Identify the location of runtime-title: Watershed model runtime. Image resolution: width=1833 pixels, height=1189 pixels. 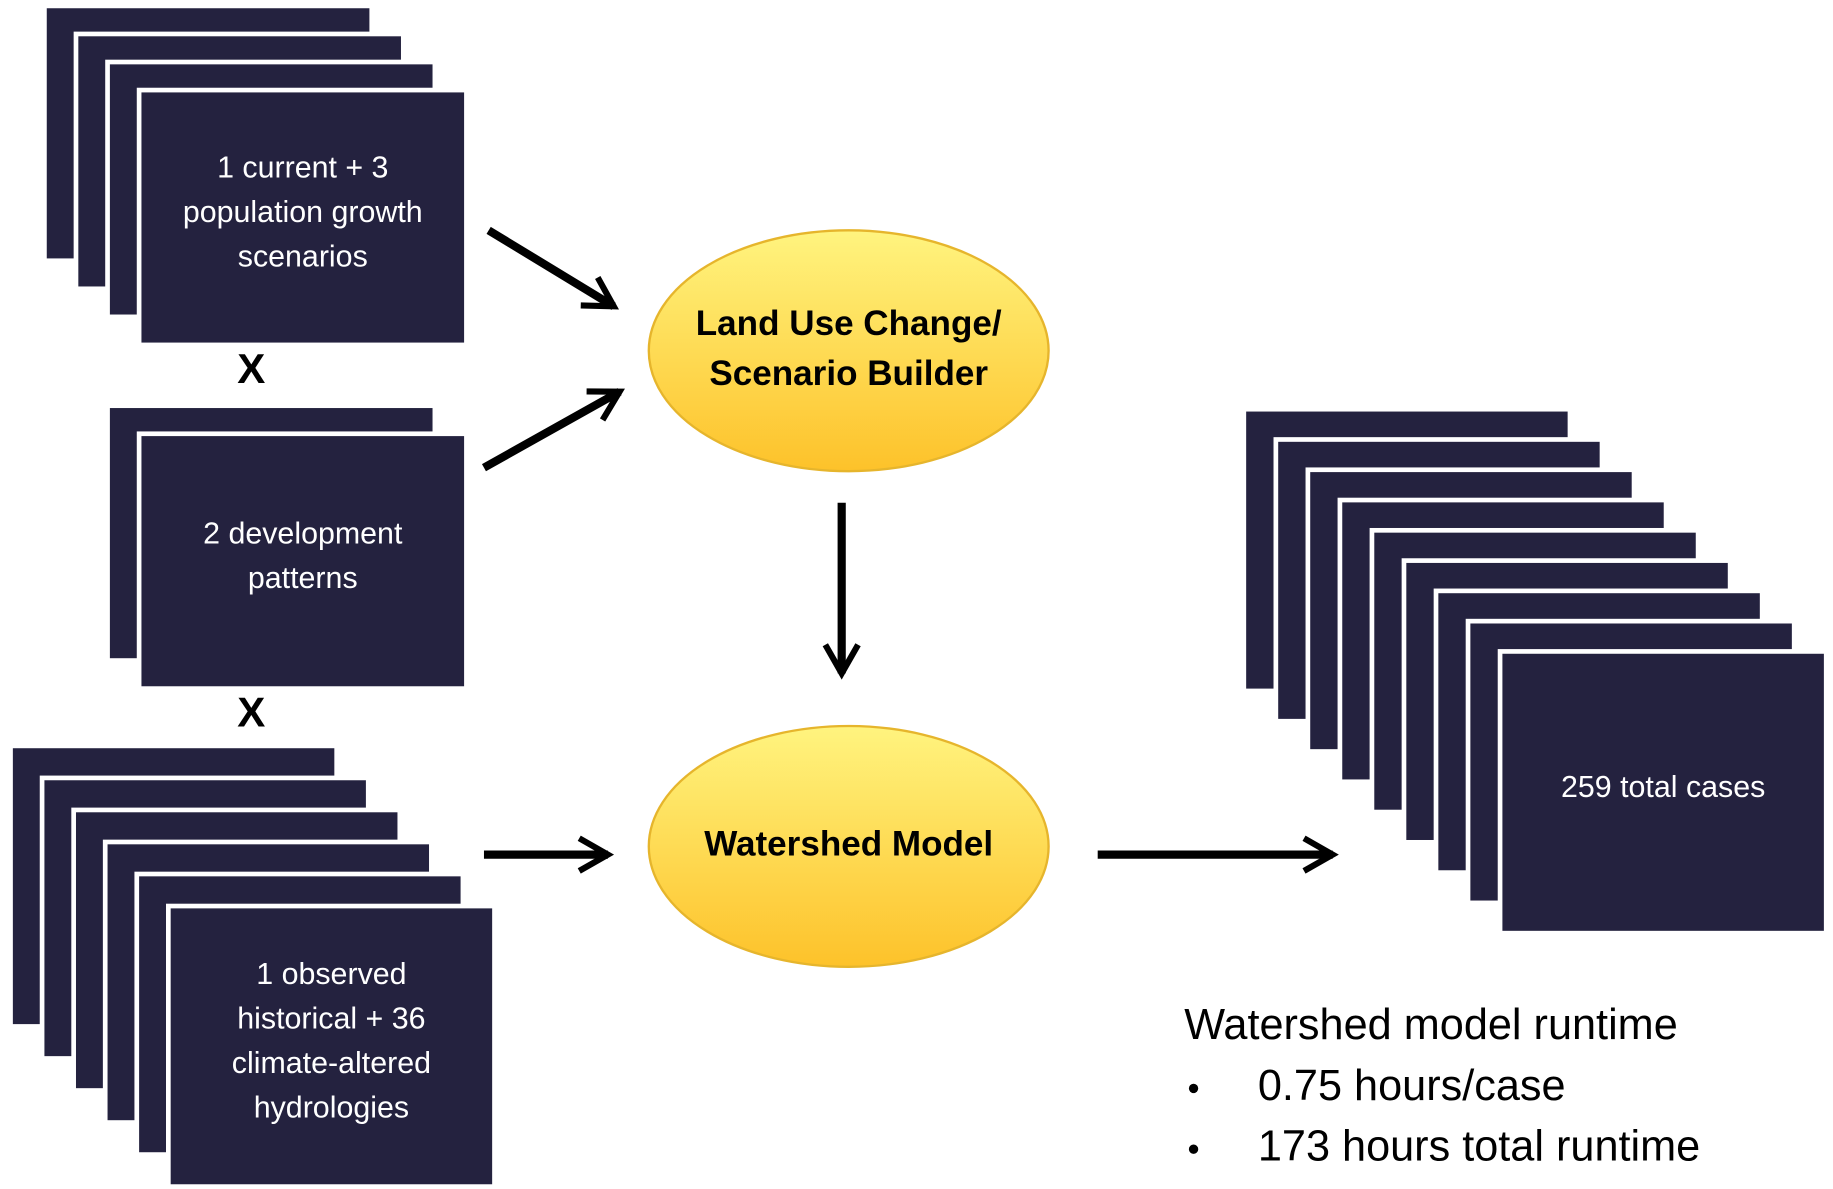
(1431, 1025).